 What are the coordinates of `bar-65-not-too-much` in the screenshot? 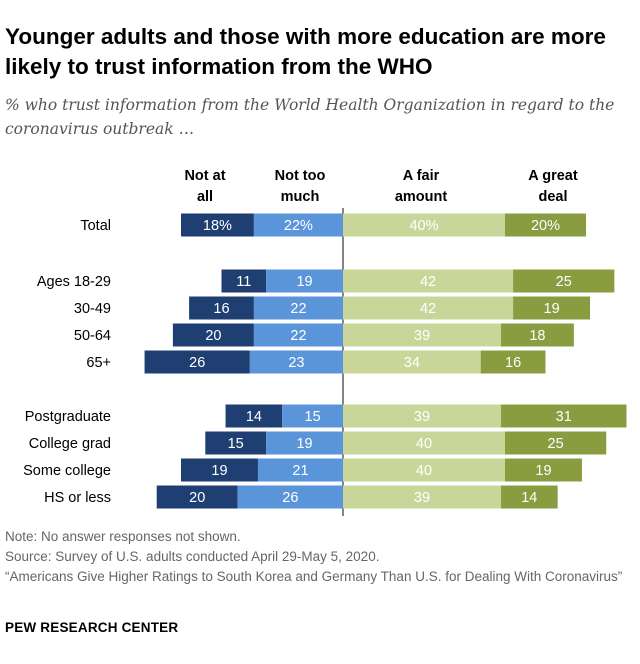 It's located at (296, 362).